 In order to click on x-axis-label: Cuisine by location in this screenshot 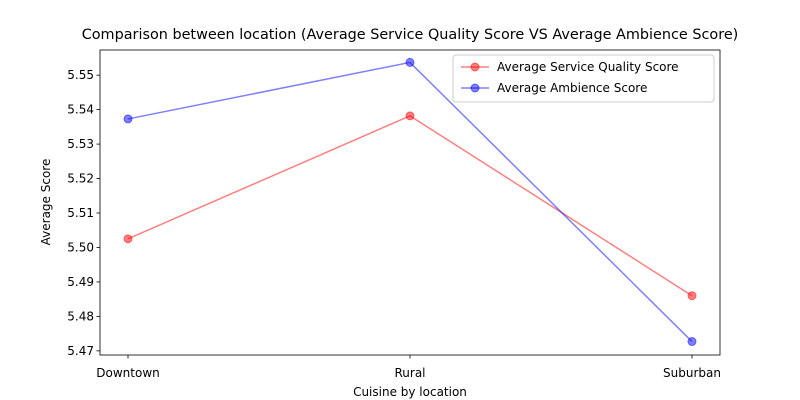, I will do `click(410, 392)`.